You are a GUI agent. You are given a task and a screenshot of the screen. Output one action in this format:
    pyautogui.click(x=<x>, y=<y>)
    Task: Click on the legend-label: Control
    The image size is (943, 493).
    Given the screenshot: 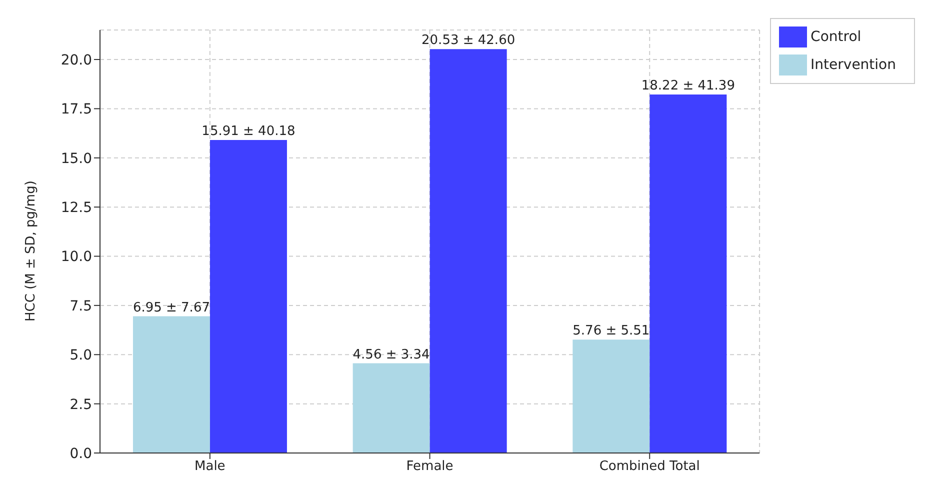 What is the action you would take?
    pyautogui.click(x=836, y=36)
    